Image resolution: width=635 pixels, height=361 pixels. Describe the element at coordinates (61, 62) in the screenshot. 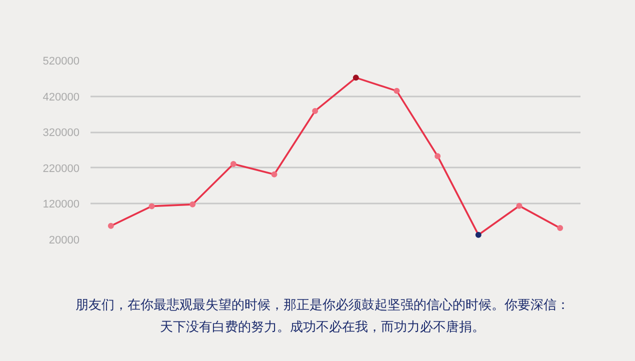

I see `y-tick-label: 520000` at that location.